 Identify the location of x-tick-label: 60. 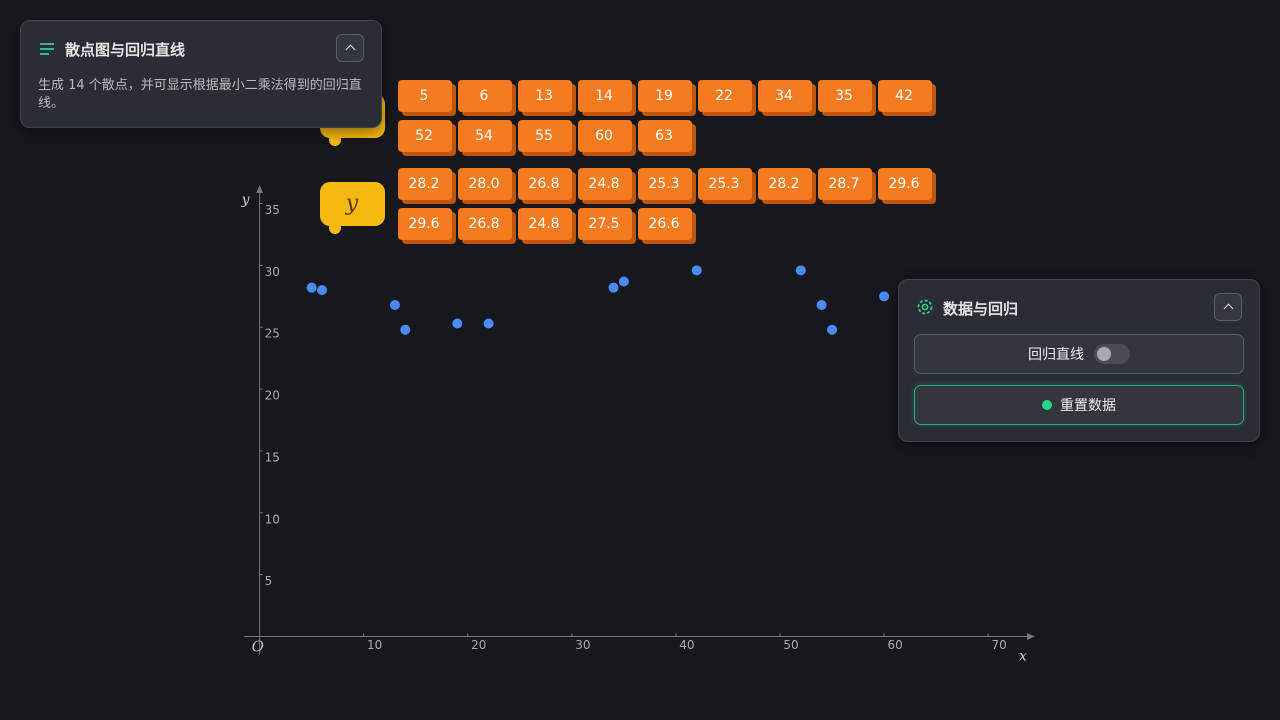
(894, 645).